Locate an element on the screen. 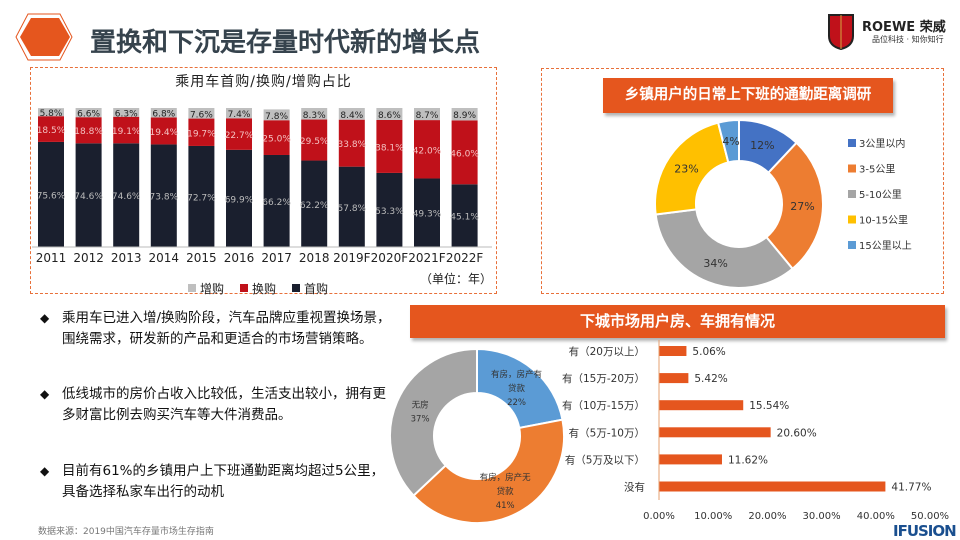 The height and width of the screenshot is (540, 960). x-tick-label: 2020F is located at coordinates (390, 258).